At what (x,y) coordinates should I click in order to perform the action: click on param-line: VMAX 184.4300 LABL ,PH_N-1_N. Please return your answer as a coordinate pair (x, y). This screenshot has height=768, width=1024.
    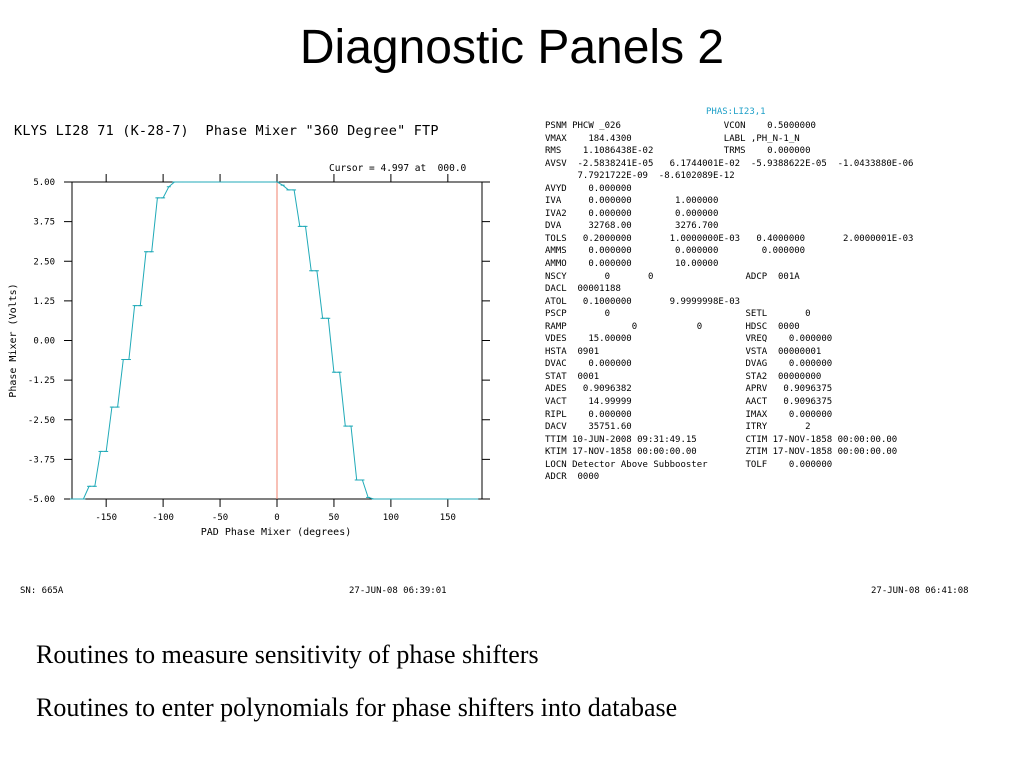
    Looking at the image, I should click on (672, 138).